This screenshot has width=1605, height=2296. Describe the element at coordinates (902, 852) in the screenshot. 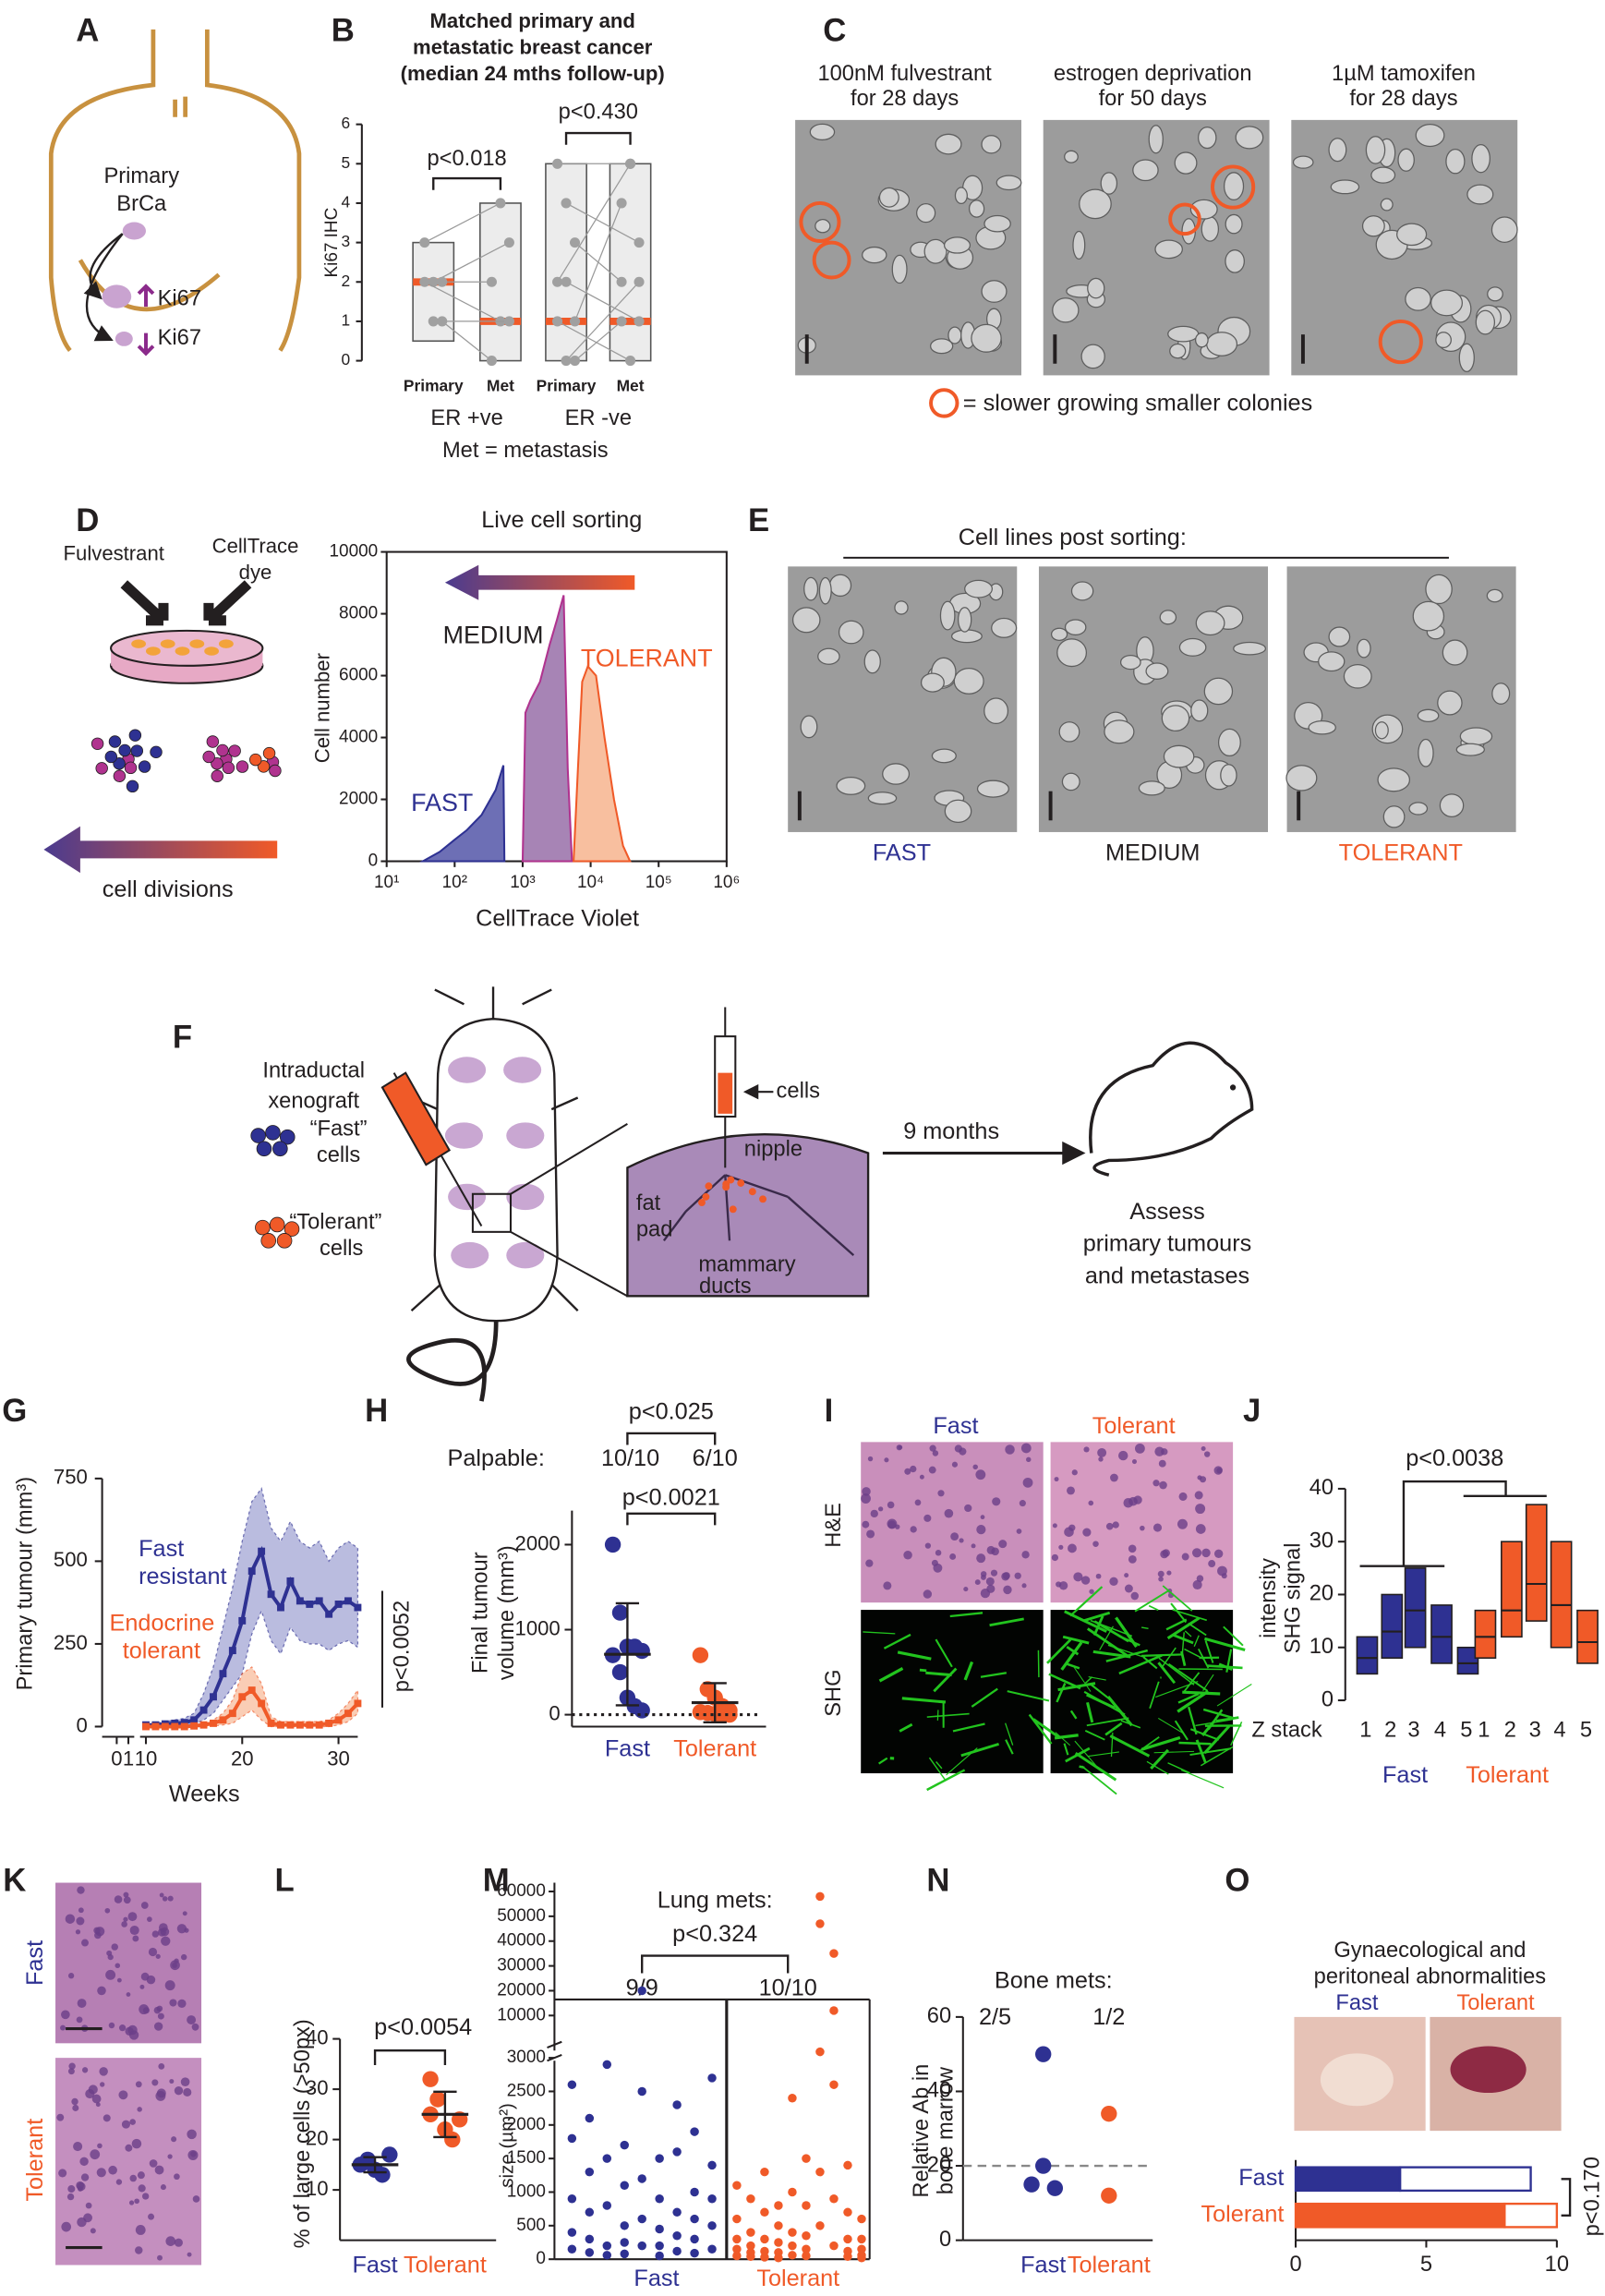

I see `label: FAST` at that location.